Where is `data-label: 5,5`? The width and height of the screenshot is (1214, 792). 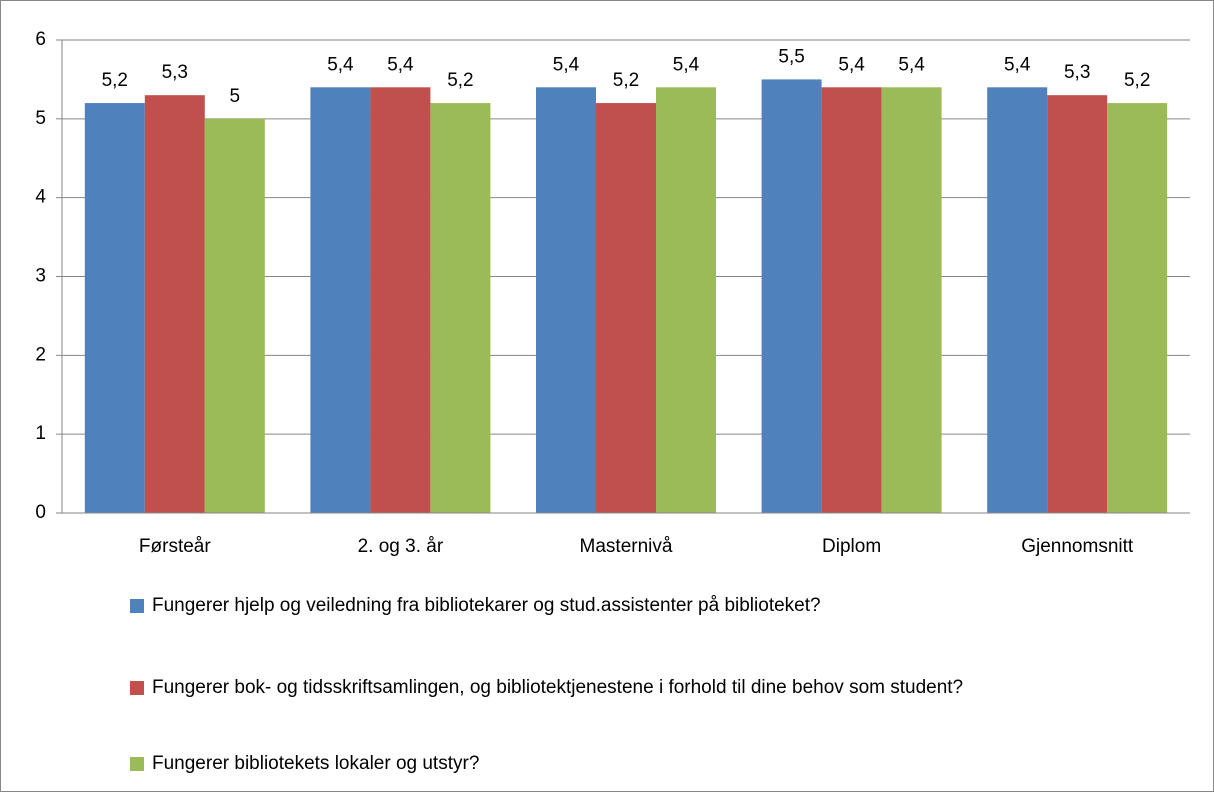 data-label: 5,5 is located at coordinates (791, 56).